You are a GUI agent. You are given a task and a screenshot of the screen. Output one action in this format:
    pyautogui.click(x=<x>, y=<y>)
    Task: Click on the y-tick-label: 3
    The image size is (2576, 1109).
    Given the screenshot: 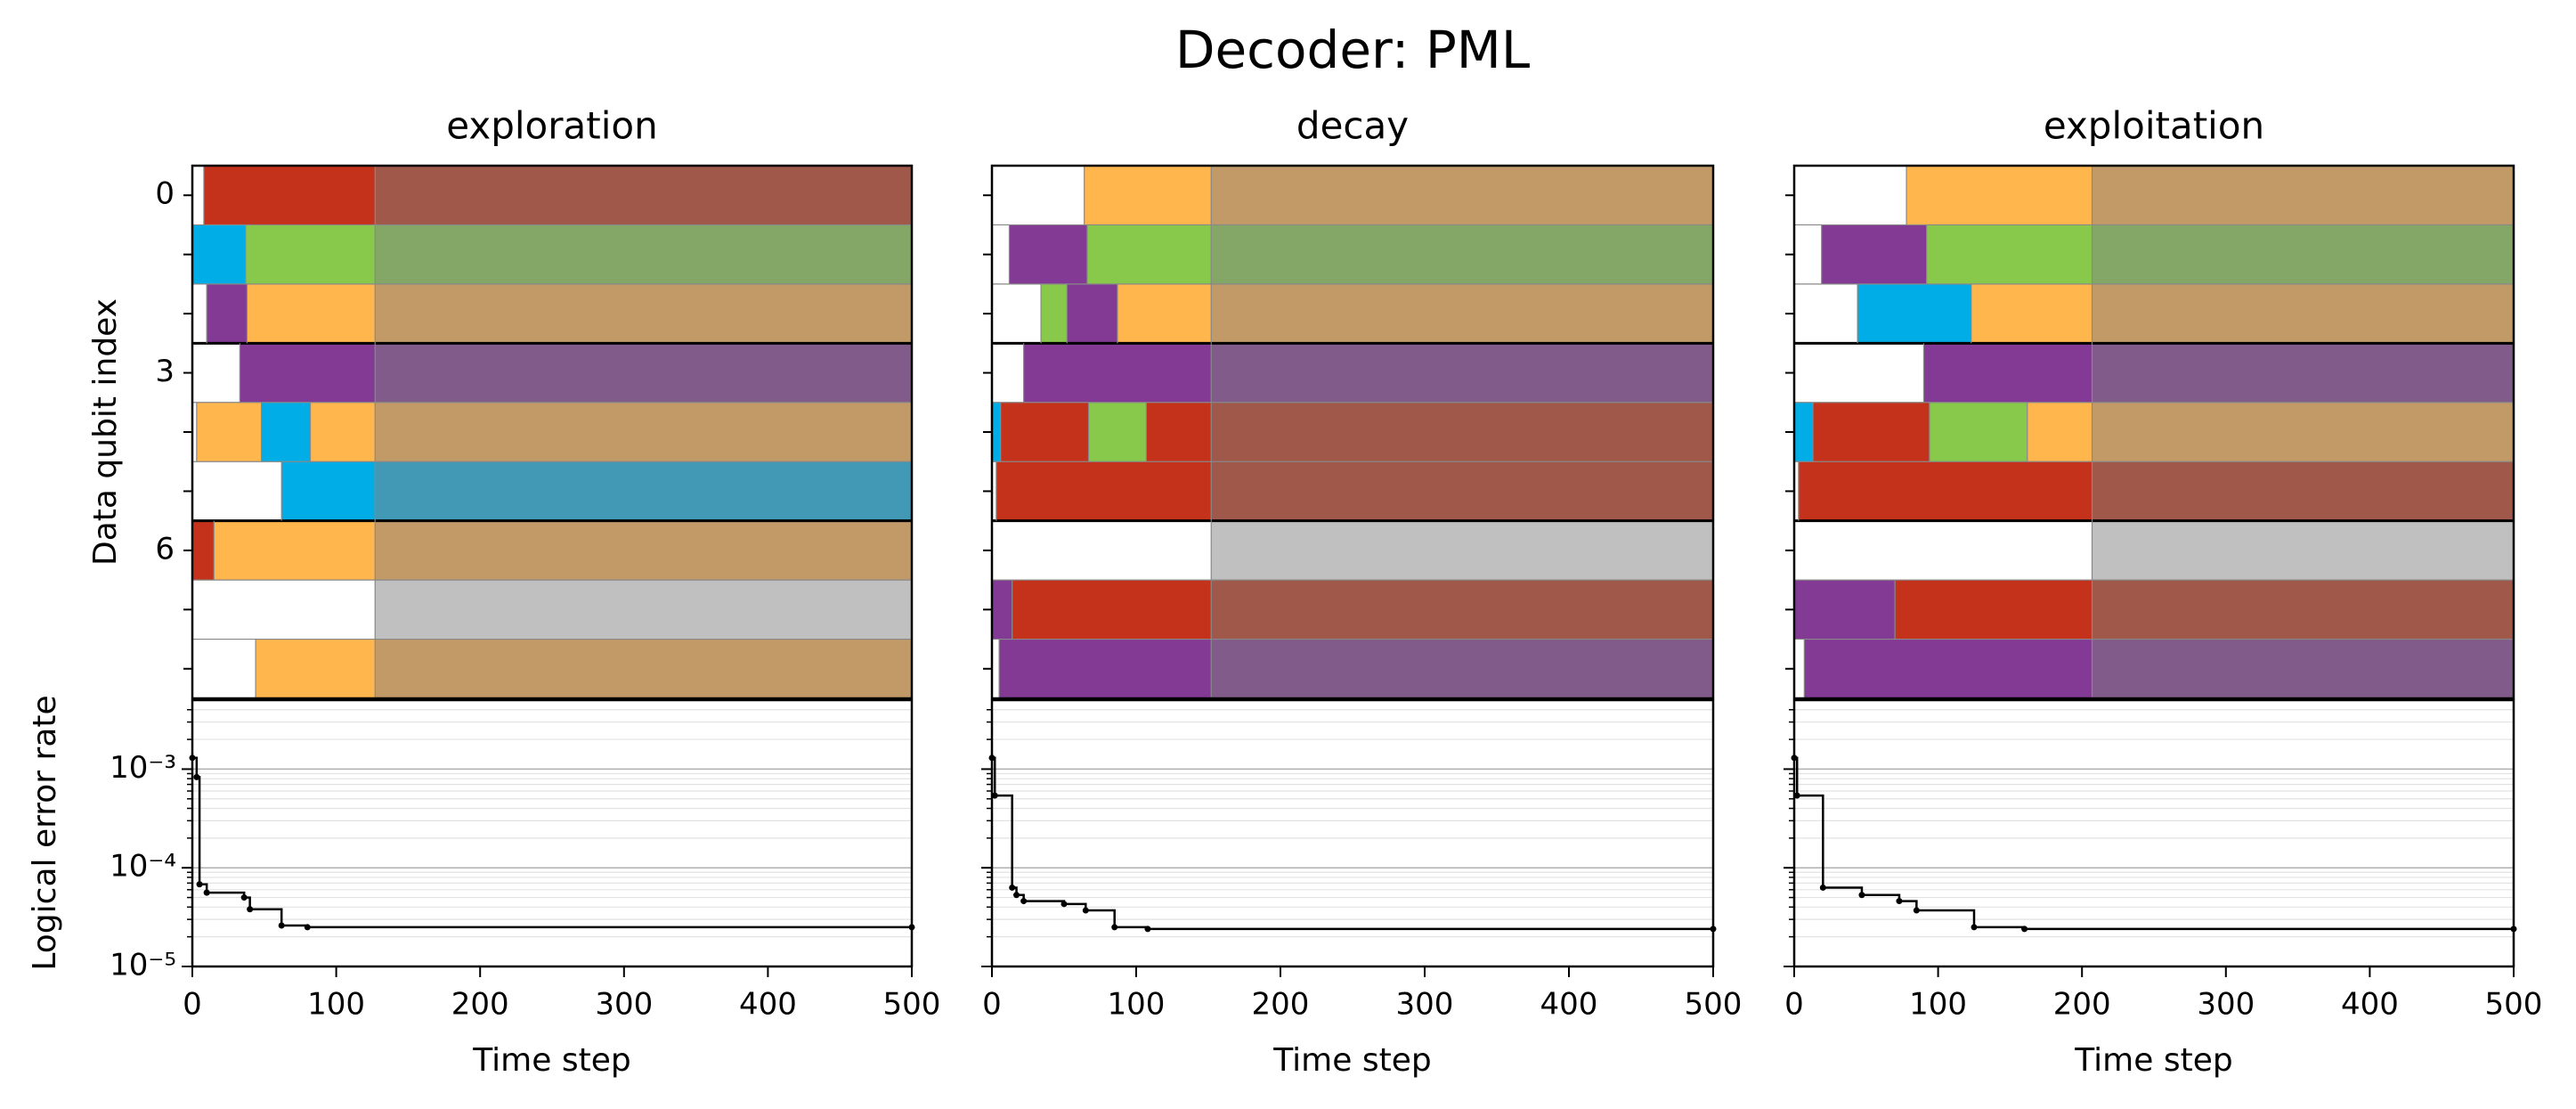 What is the action you would take?
    pyautogui.click(x=165, y=371)
    